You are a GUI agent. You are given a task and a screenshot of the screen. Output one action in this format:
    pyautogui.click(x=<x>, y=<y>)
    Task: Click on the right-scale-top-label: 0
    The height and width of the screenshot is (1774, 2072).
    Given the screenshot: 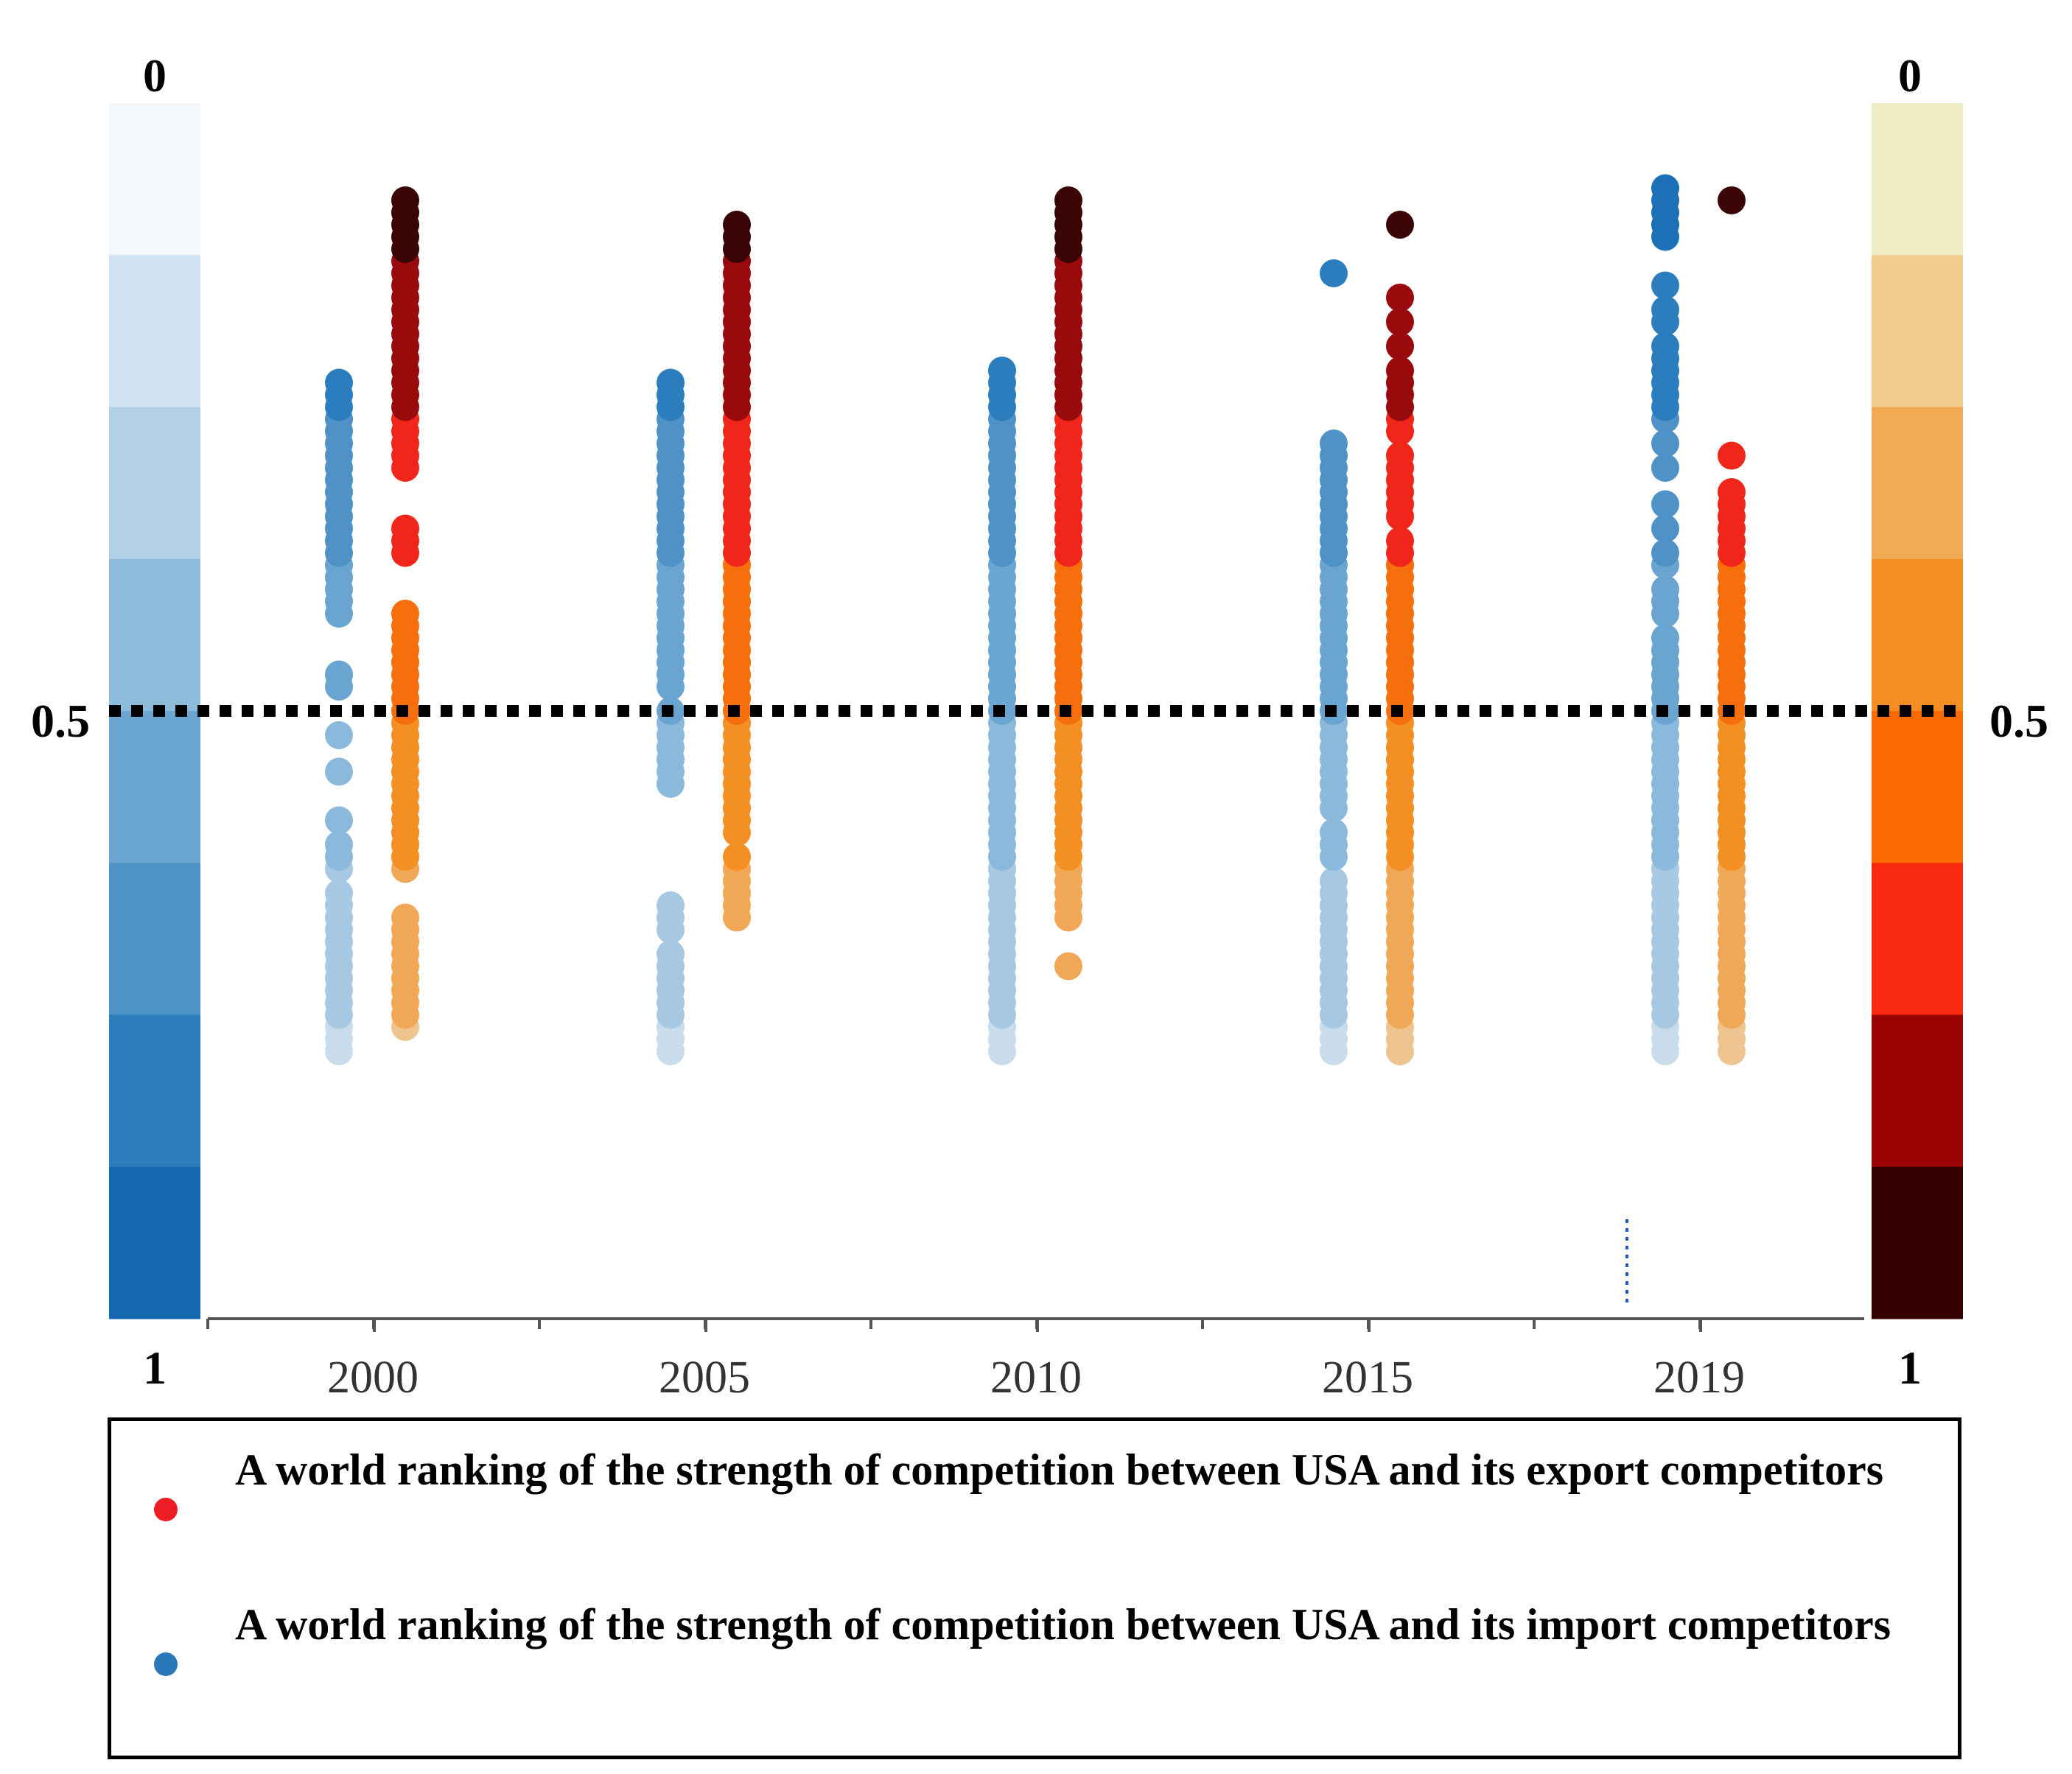 What is the action you would take?
    pyautogui.click(x=1910, y=75)
    